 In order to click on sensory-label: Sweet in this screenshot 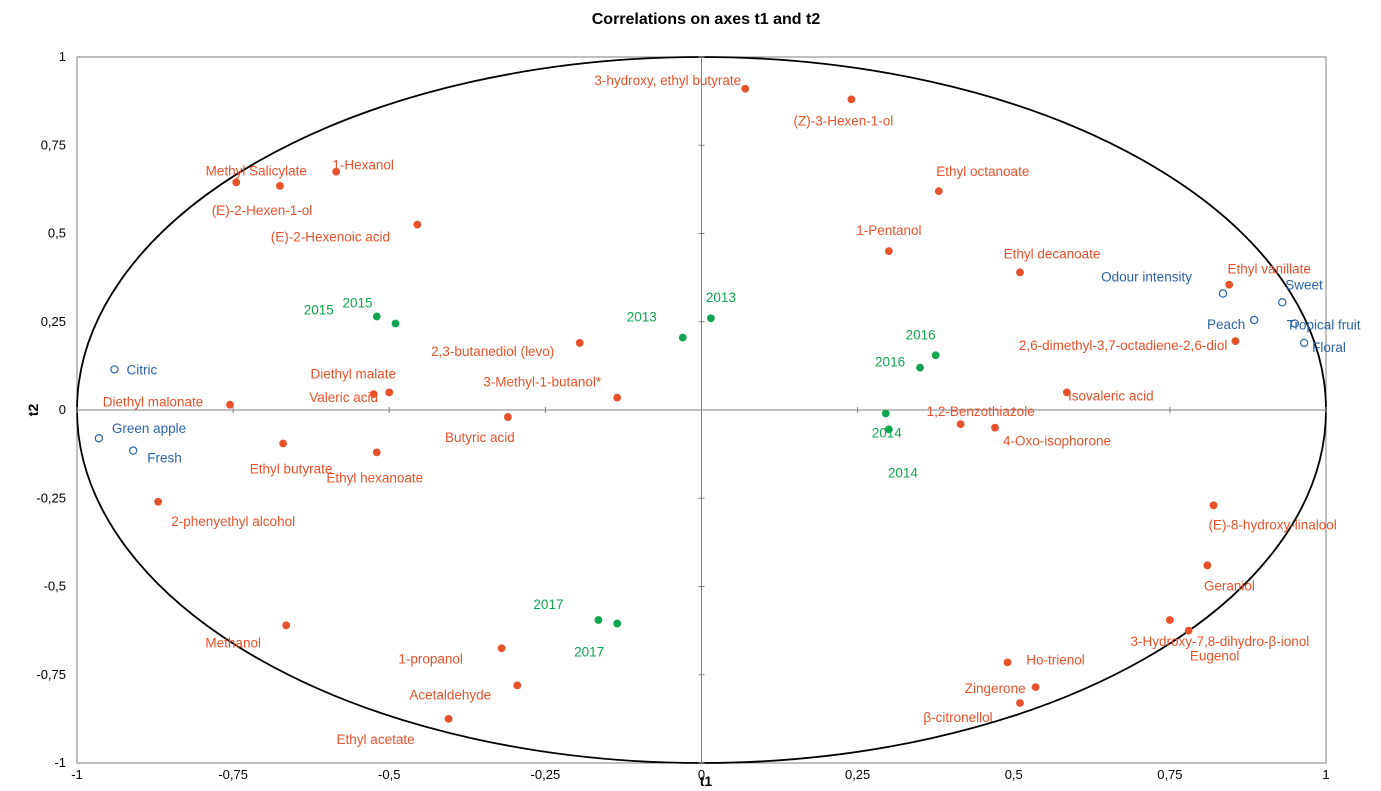, I will do `click(1304, 284)`.